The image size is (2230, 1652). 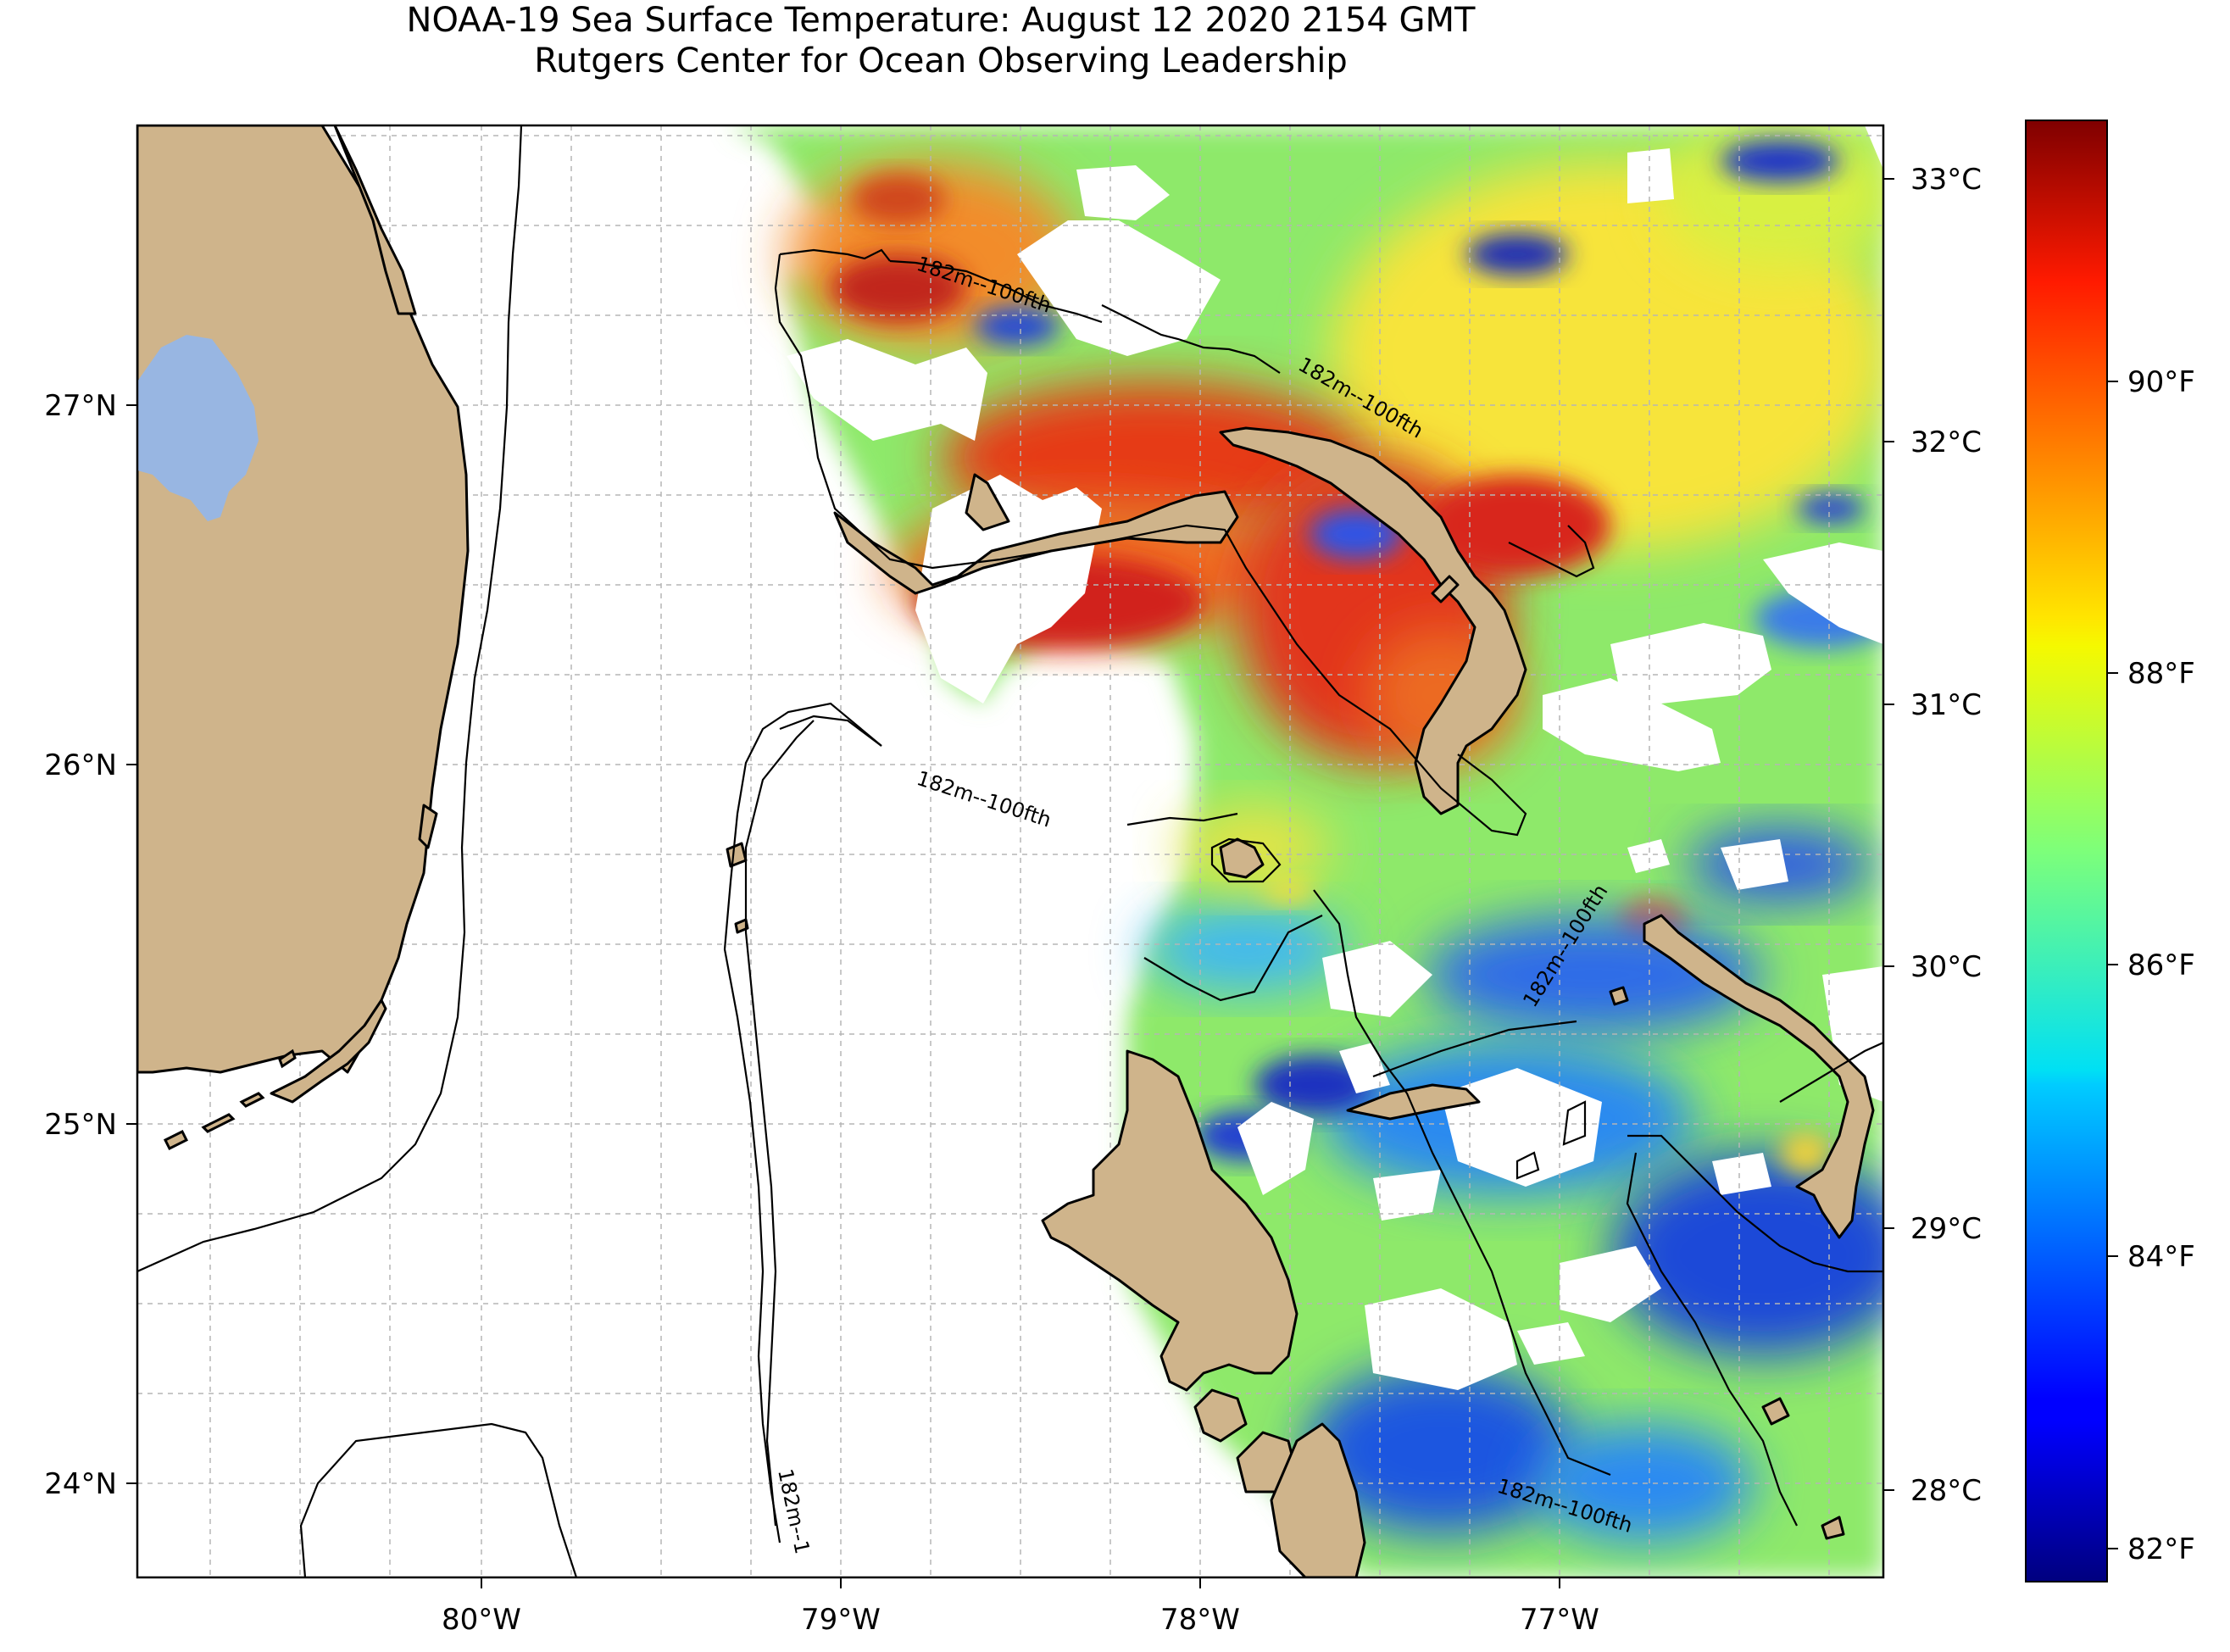 What do you see at coordinates (80, 945) in the screenshot?
I see `latitude-labels: 24°N 25°N 26°N 27°N` at bounding box center [80, 945].